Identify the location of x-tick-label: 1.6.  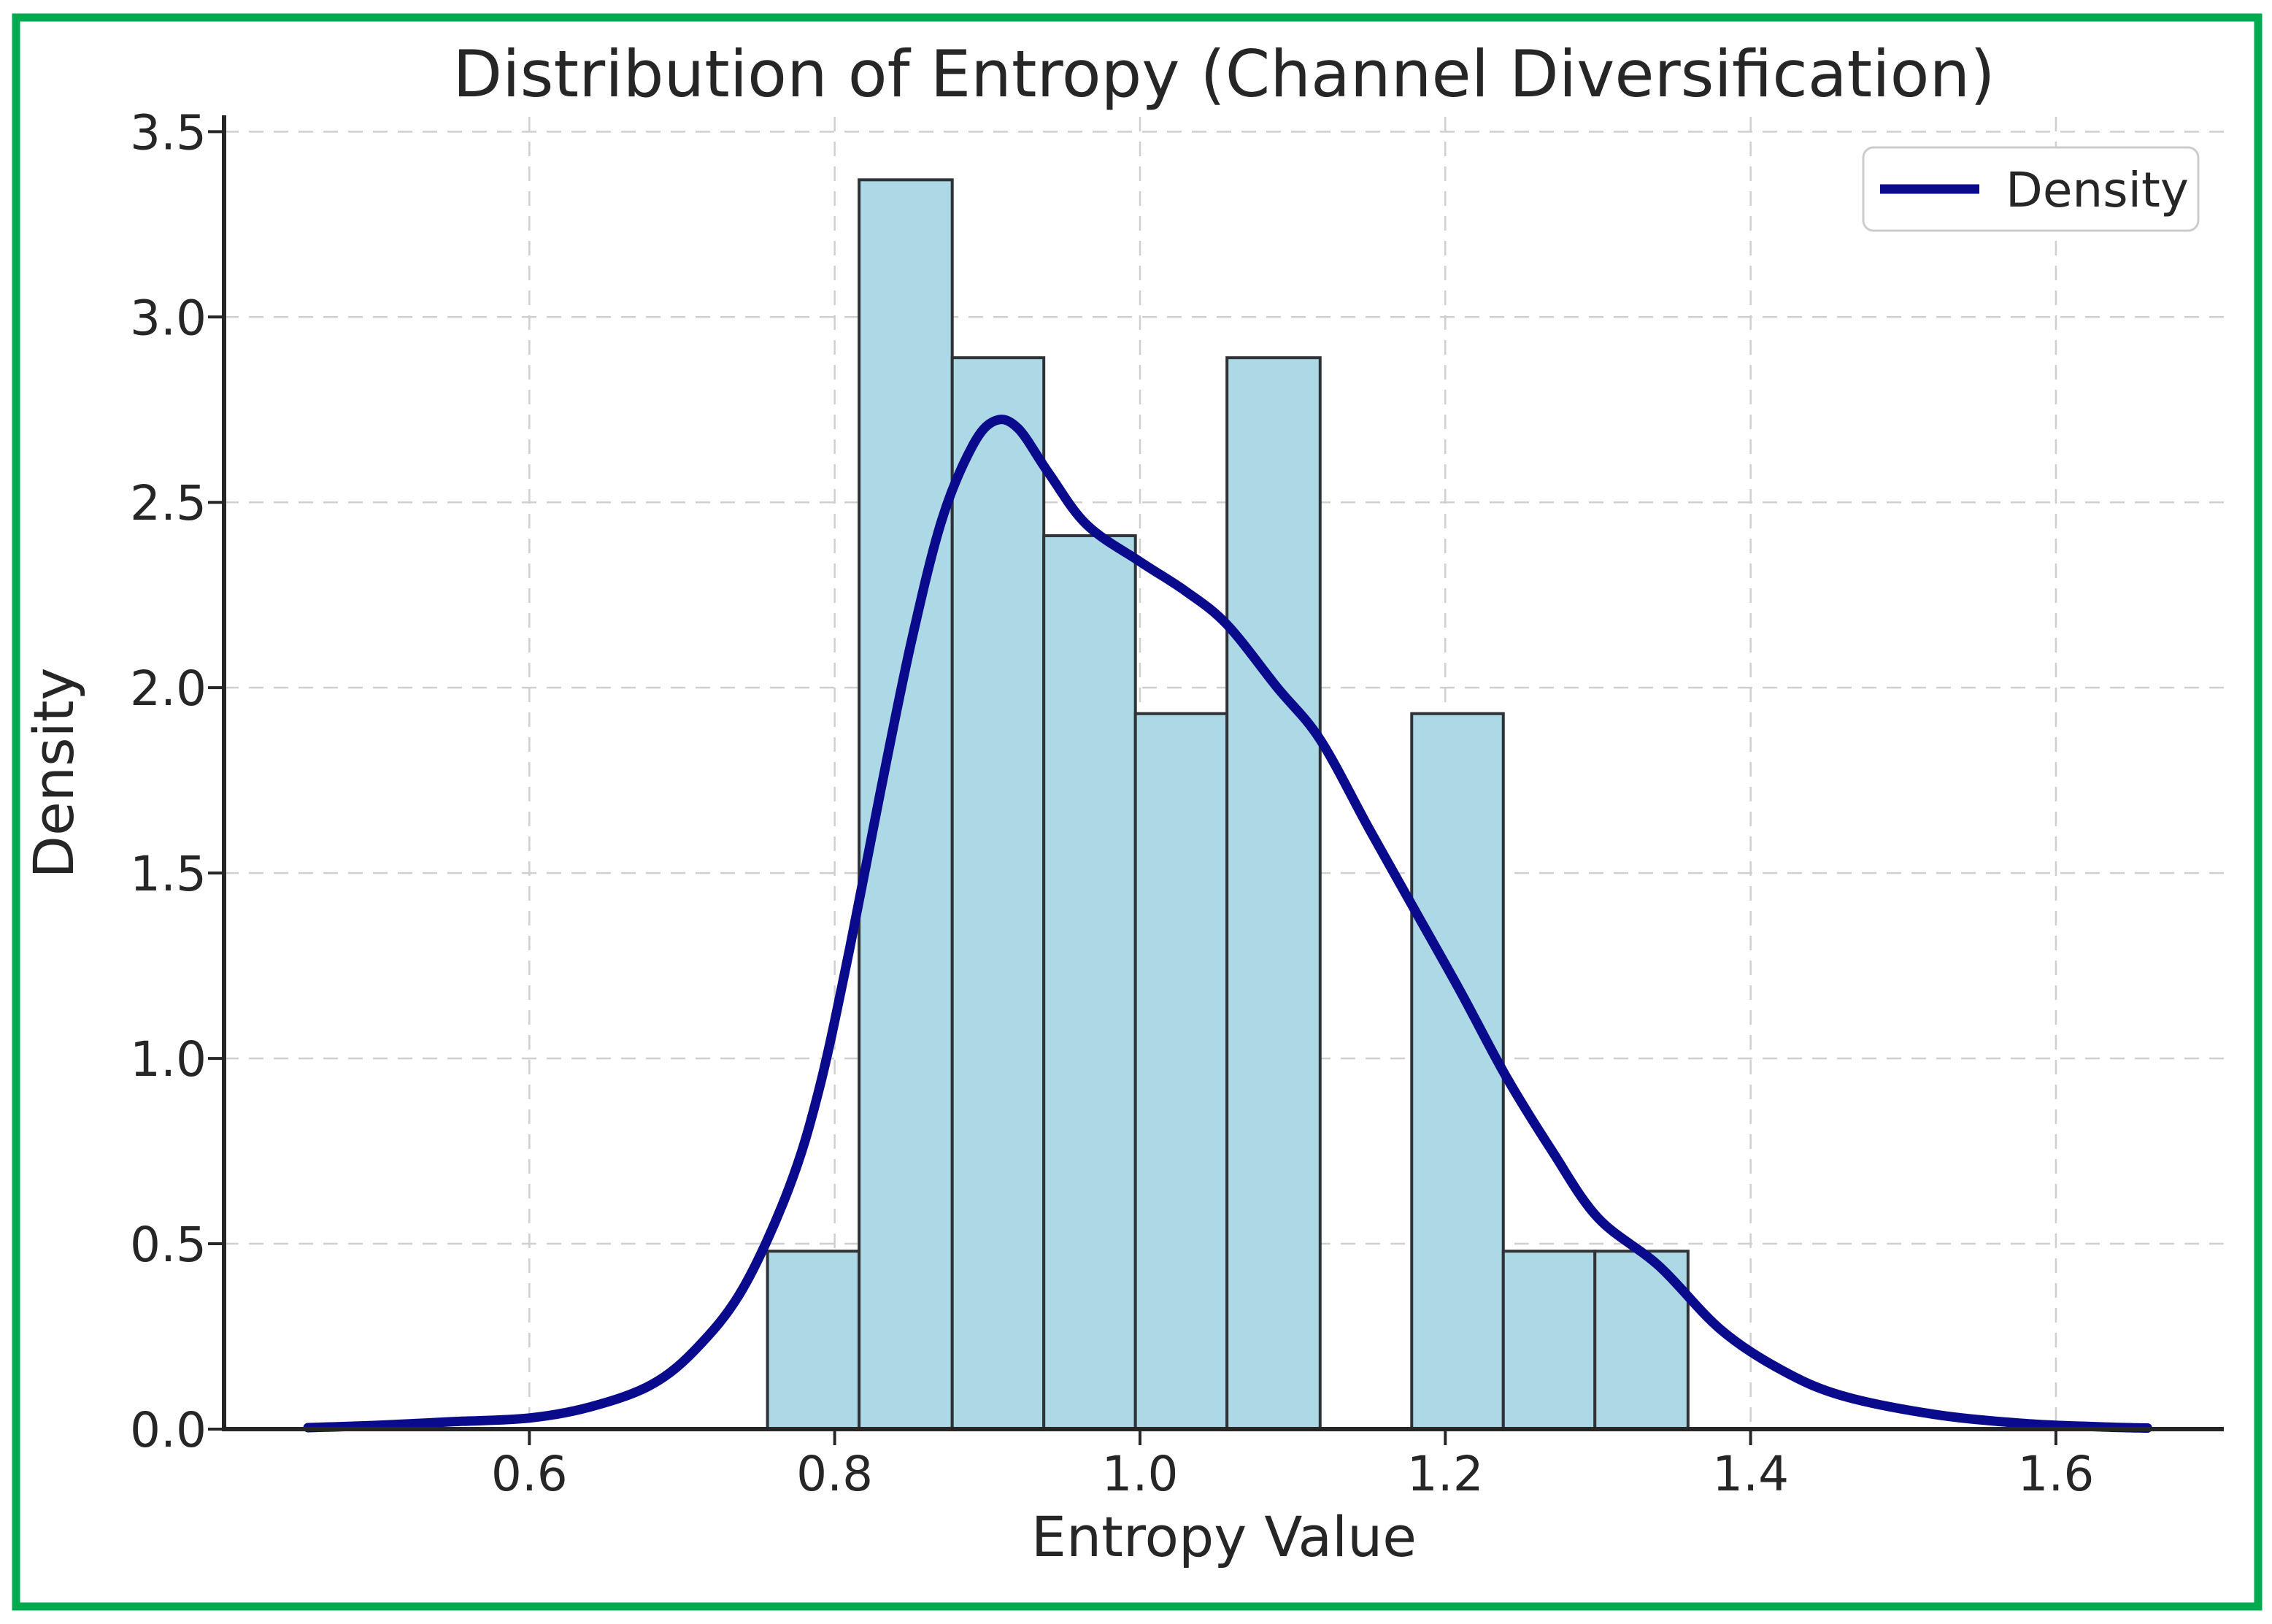
(2055, 1474).